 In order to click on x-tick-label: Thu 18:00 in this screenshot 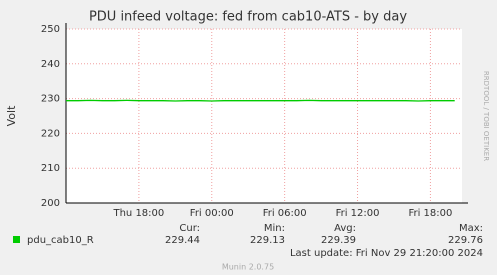, I will do `click(138, 213)`.